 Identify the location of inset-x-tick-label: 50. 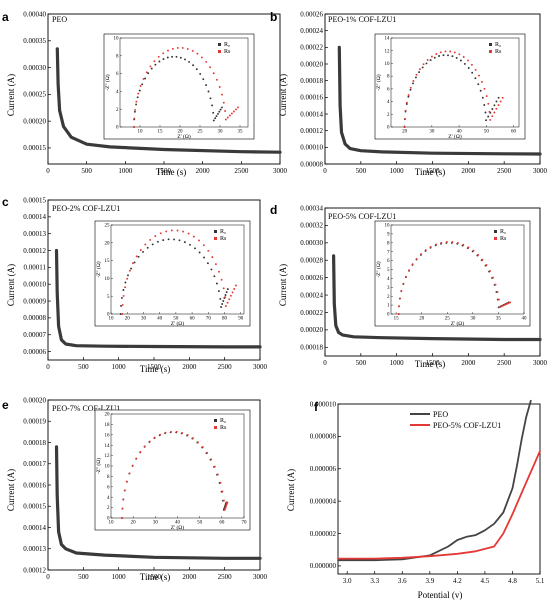
(487, 132).